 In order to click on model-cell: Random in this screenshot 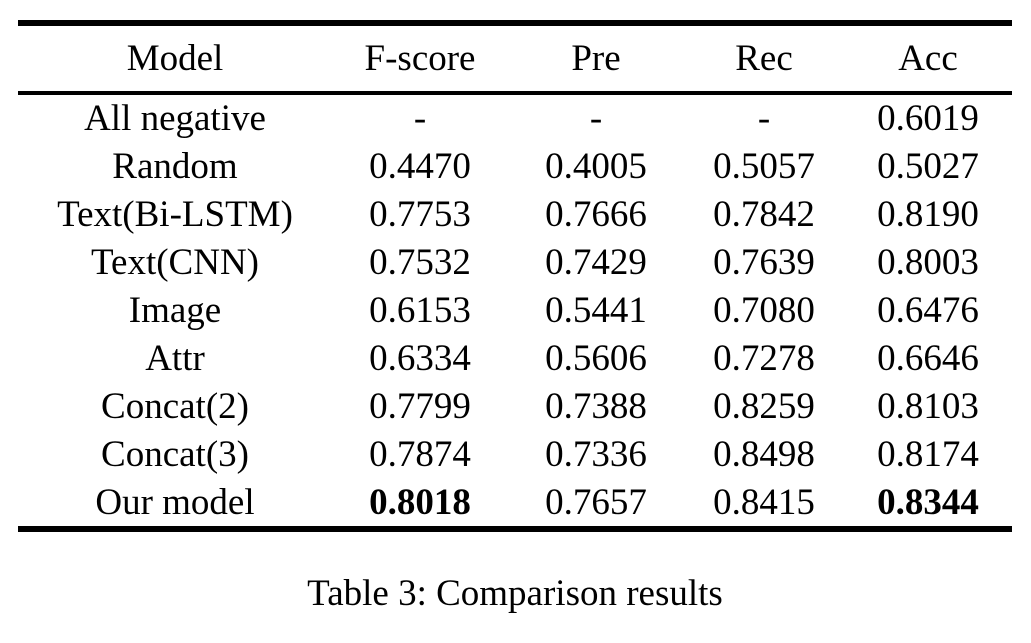, I will do `click(175, 167)`.